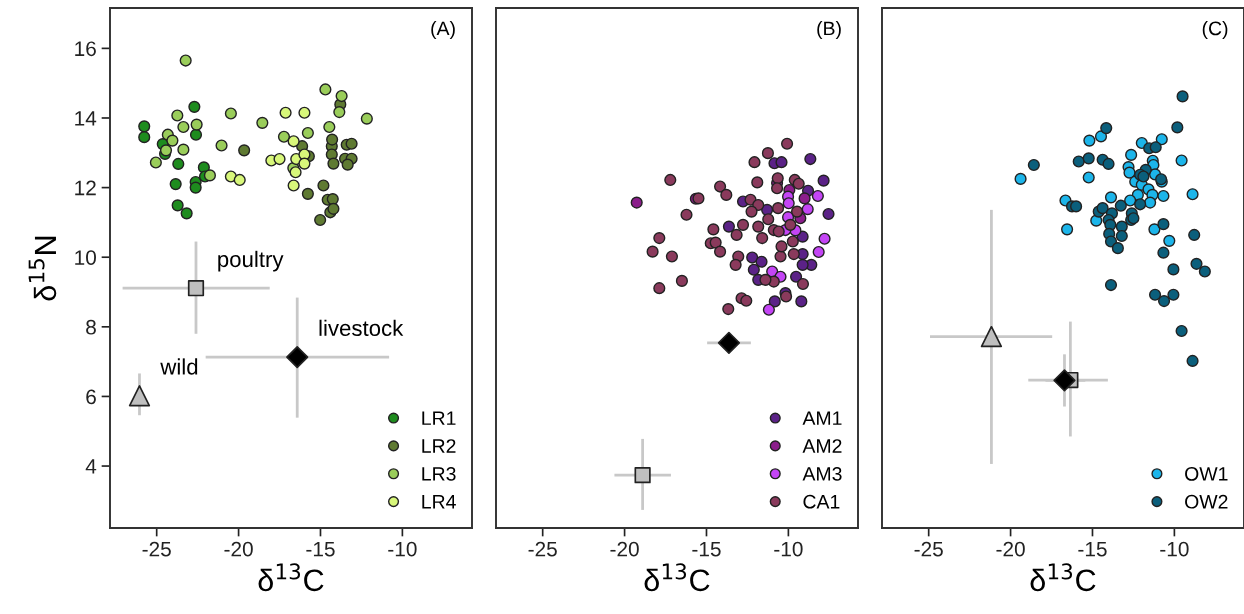  What do you see at coordinates (1206, 501) in the screenshot?
I see `legend-label: OW2` at bounding box center [1206, 501].